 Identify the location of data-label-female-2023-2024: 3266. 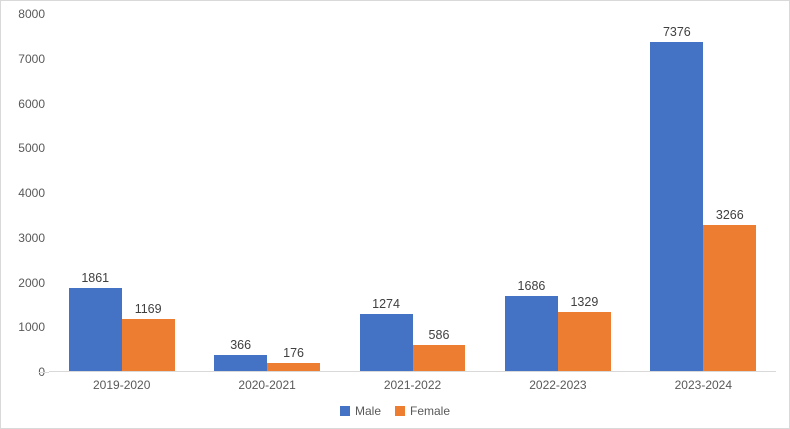
(729, 215).